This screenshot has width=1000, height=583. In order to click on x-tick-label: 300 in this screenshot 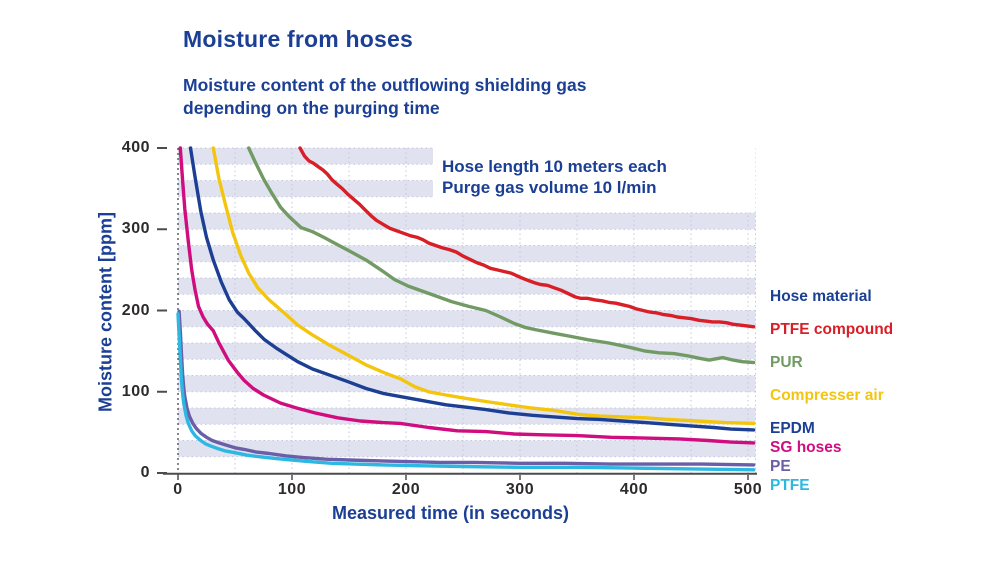, I will do `click(520, 489)`.